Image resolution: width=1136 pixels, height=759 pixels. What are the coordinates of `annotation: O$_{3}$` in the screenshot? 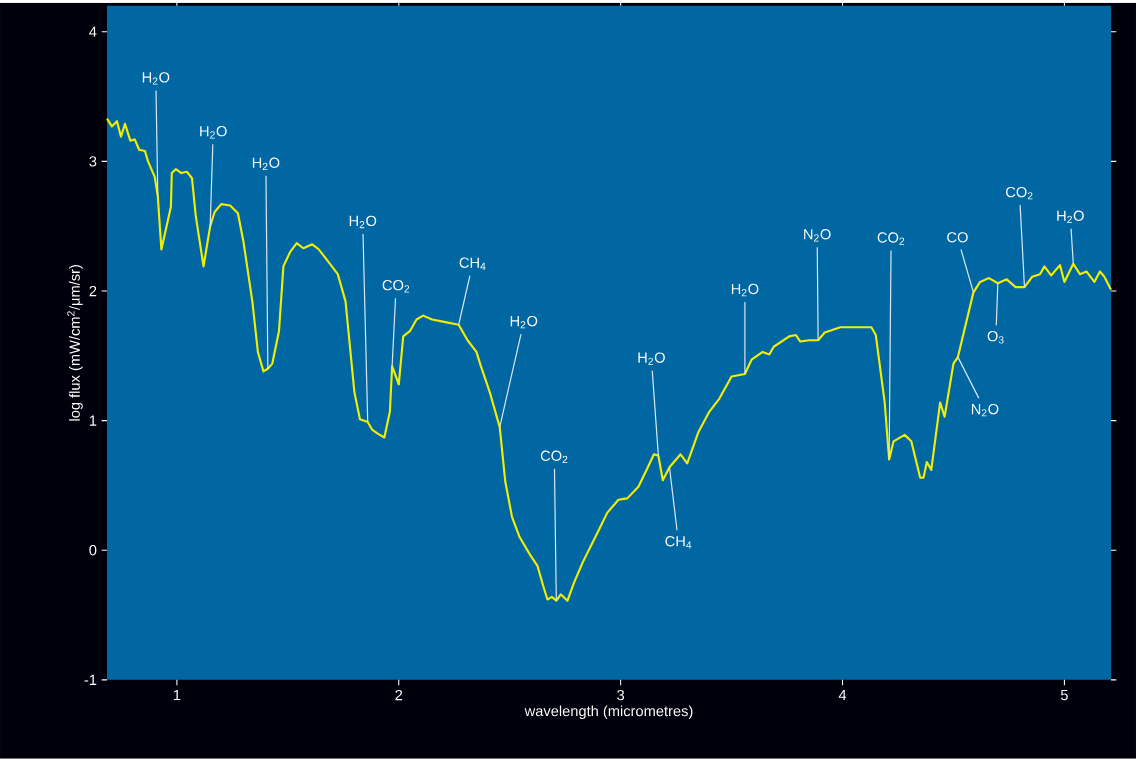 It's located at (995, 337).